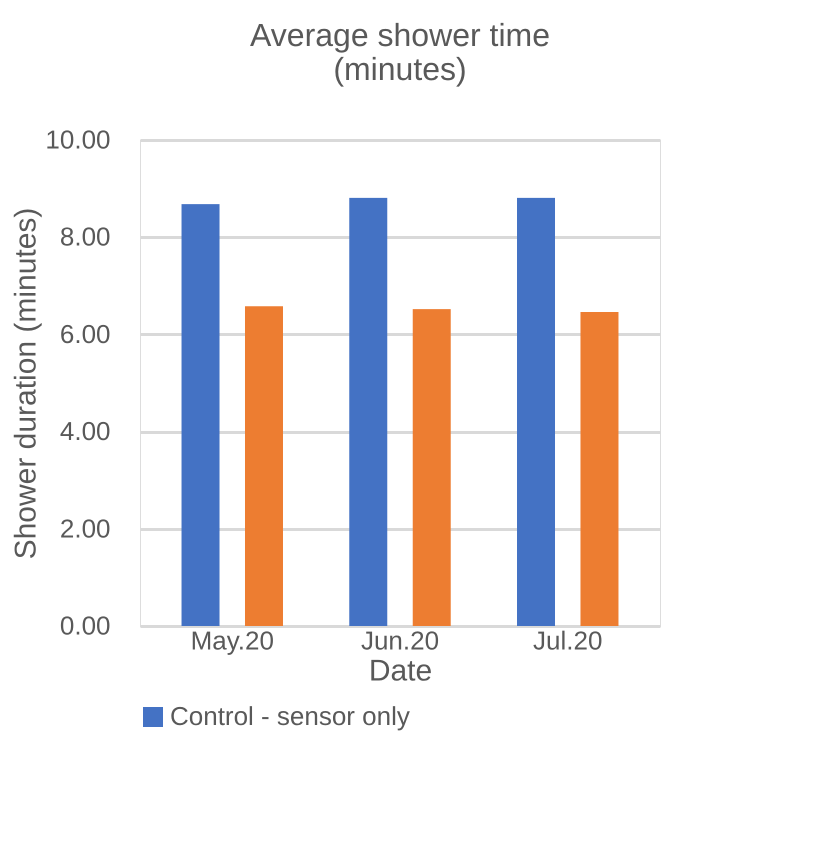 Image resolution: width=814 pixels, height=858 pixels. Describe the element at coordinates (85, 528) in the screenshot. I see `y-tick-label: 2.00` at that location.